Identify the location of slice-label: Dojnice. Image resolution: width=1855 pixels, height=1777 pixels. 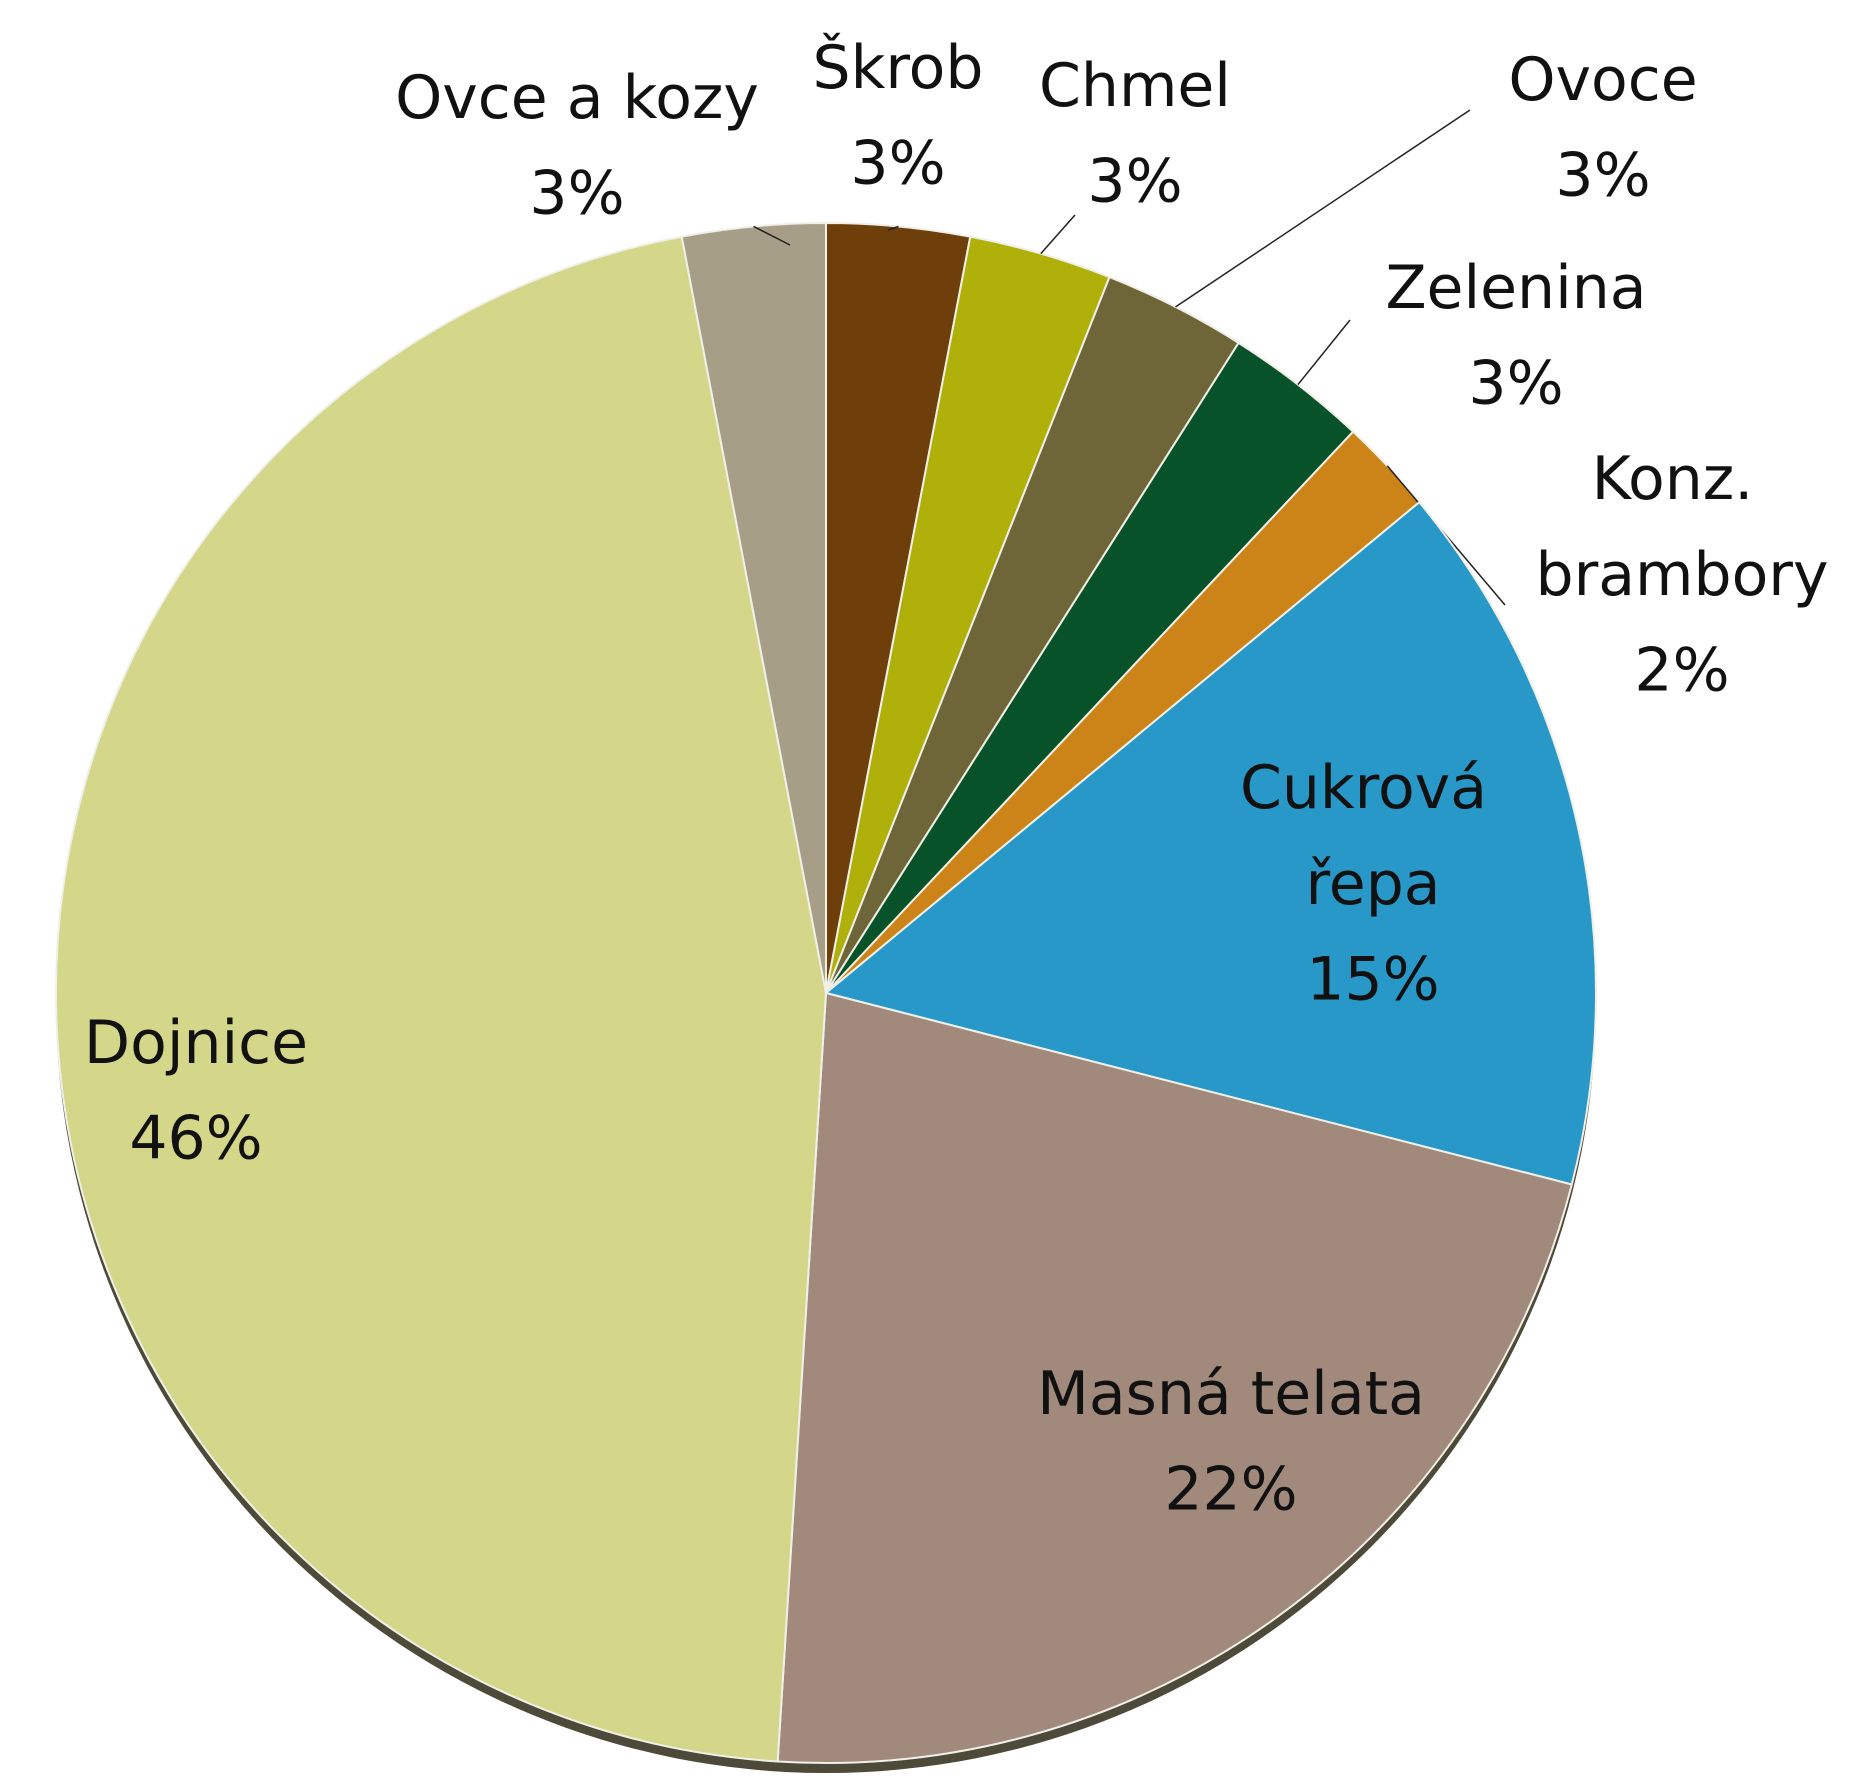
(196, 1043).